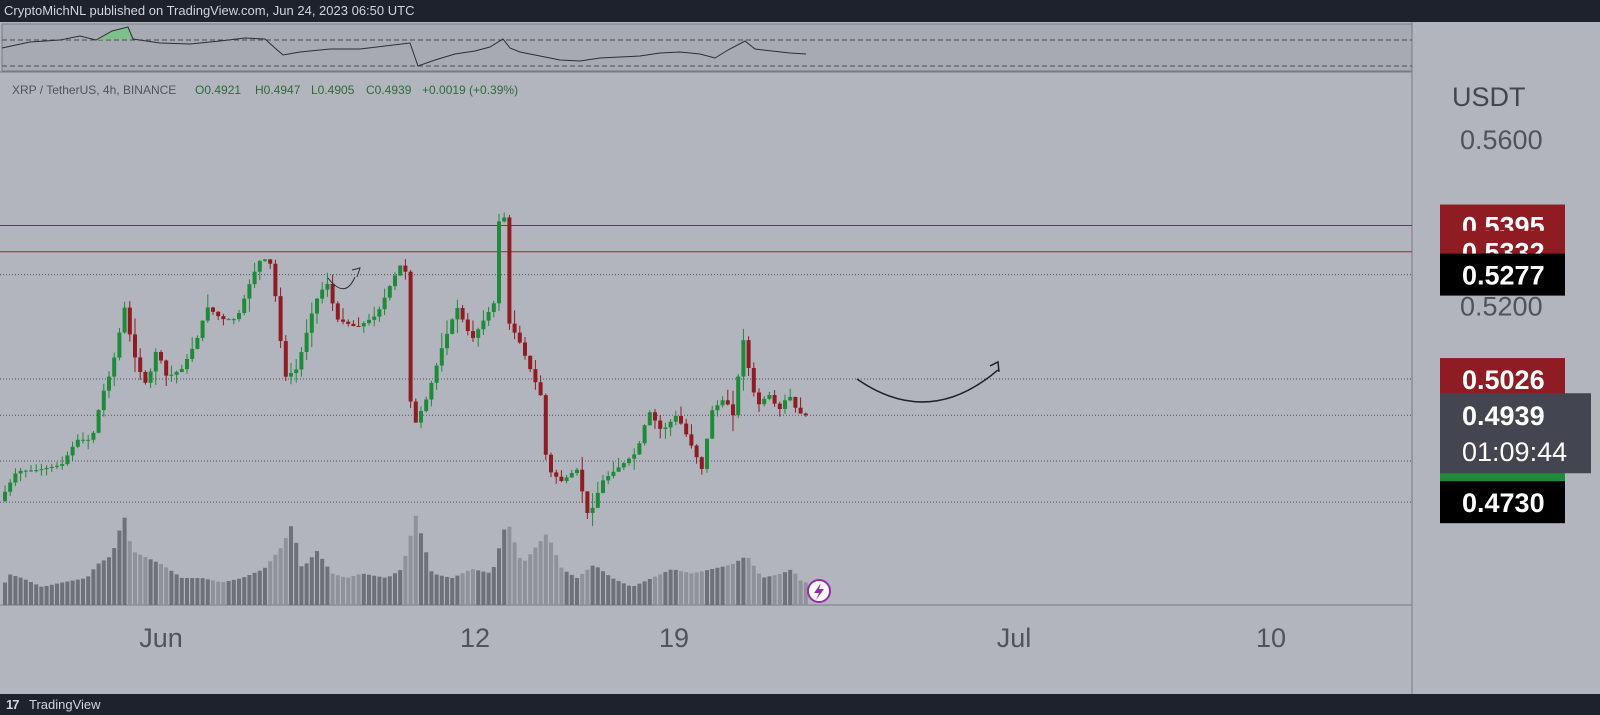 The width and height of the screenshot is (1600, 715). I want to click on currency-label: USDT, so click(1489, 97).